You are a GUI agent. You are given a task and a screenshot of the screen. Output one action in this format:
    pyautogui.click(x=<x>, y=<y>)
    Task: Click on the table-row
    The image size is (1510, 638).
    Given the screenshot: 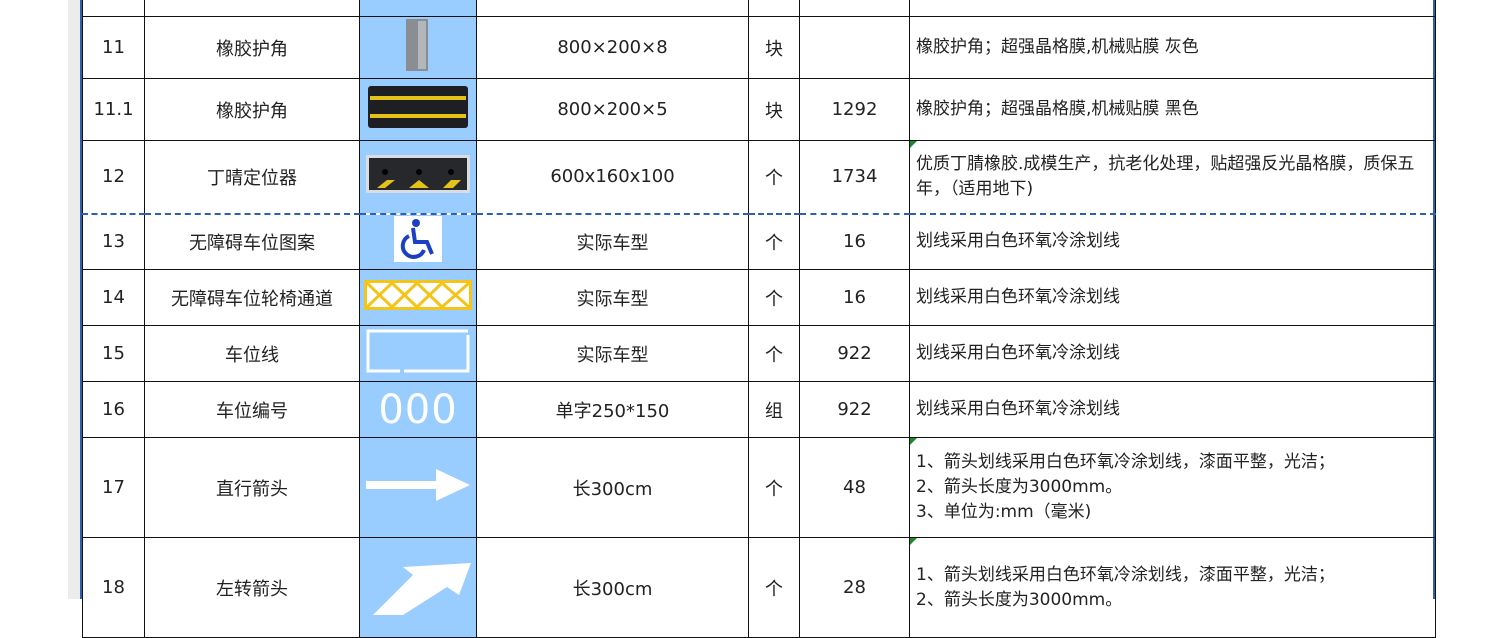 What is the action you would take?
    pyautogui.click(x=759, y=8)
    